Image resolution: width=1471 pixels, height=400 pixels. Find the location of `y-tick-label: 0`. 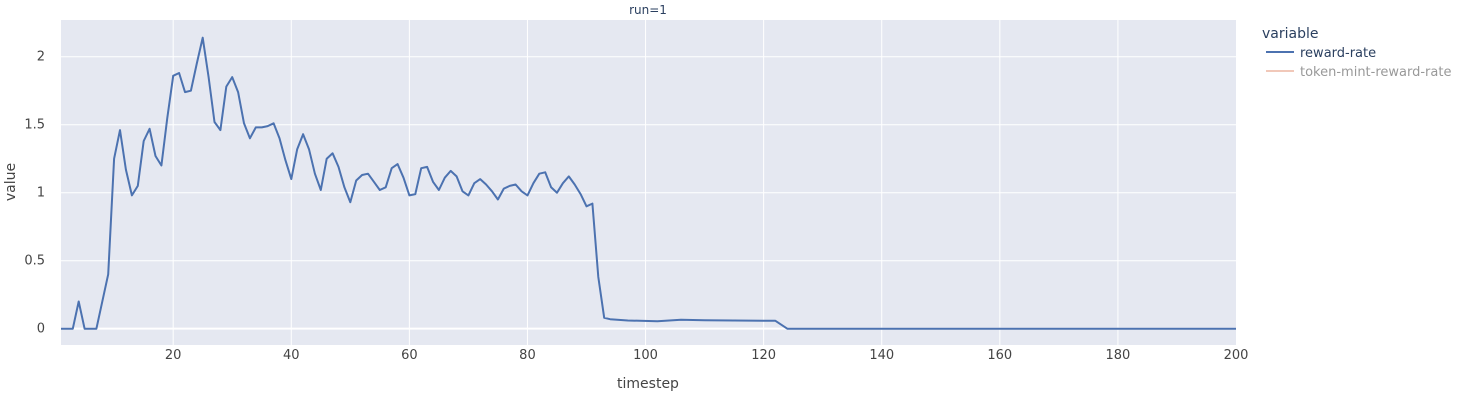

y-tick-label: 0 is located at coordinates (41, 329).